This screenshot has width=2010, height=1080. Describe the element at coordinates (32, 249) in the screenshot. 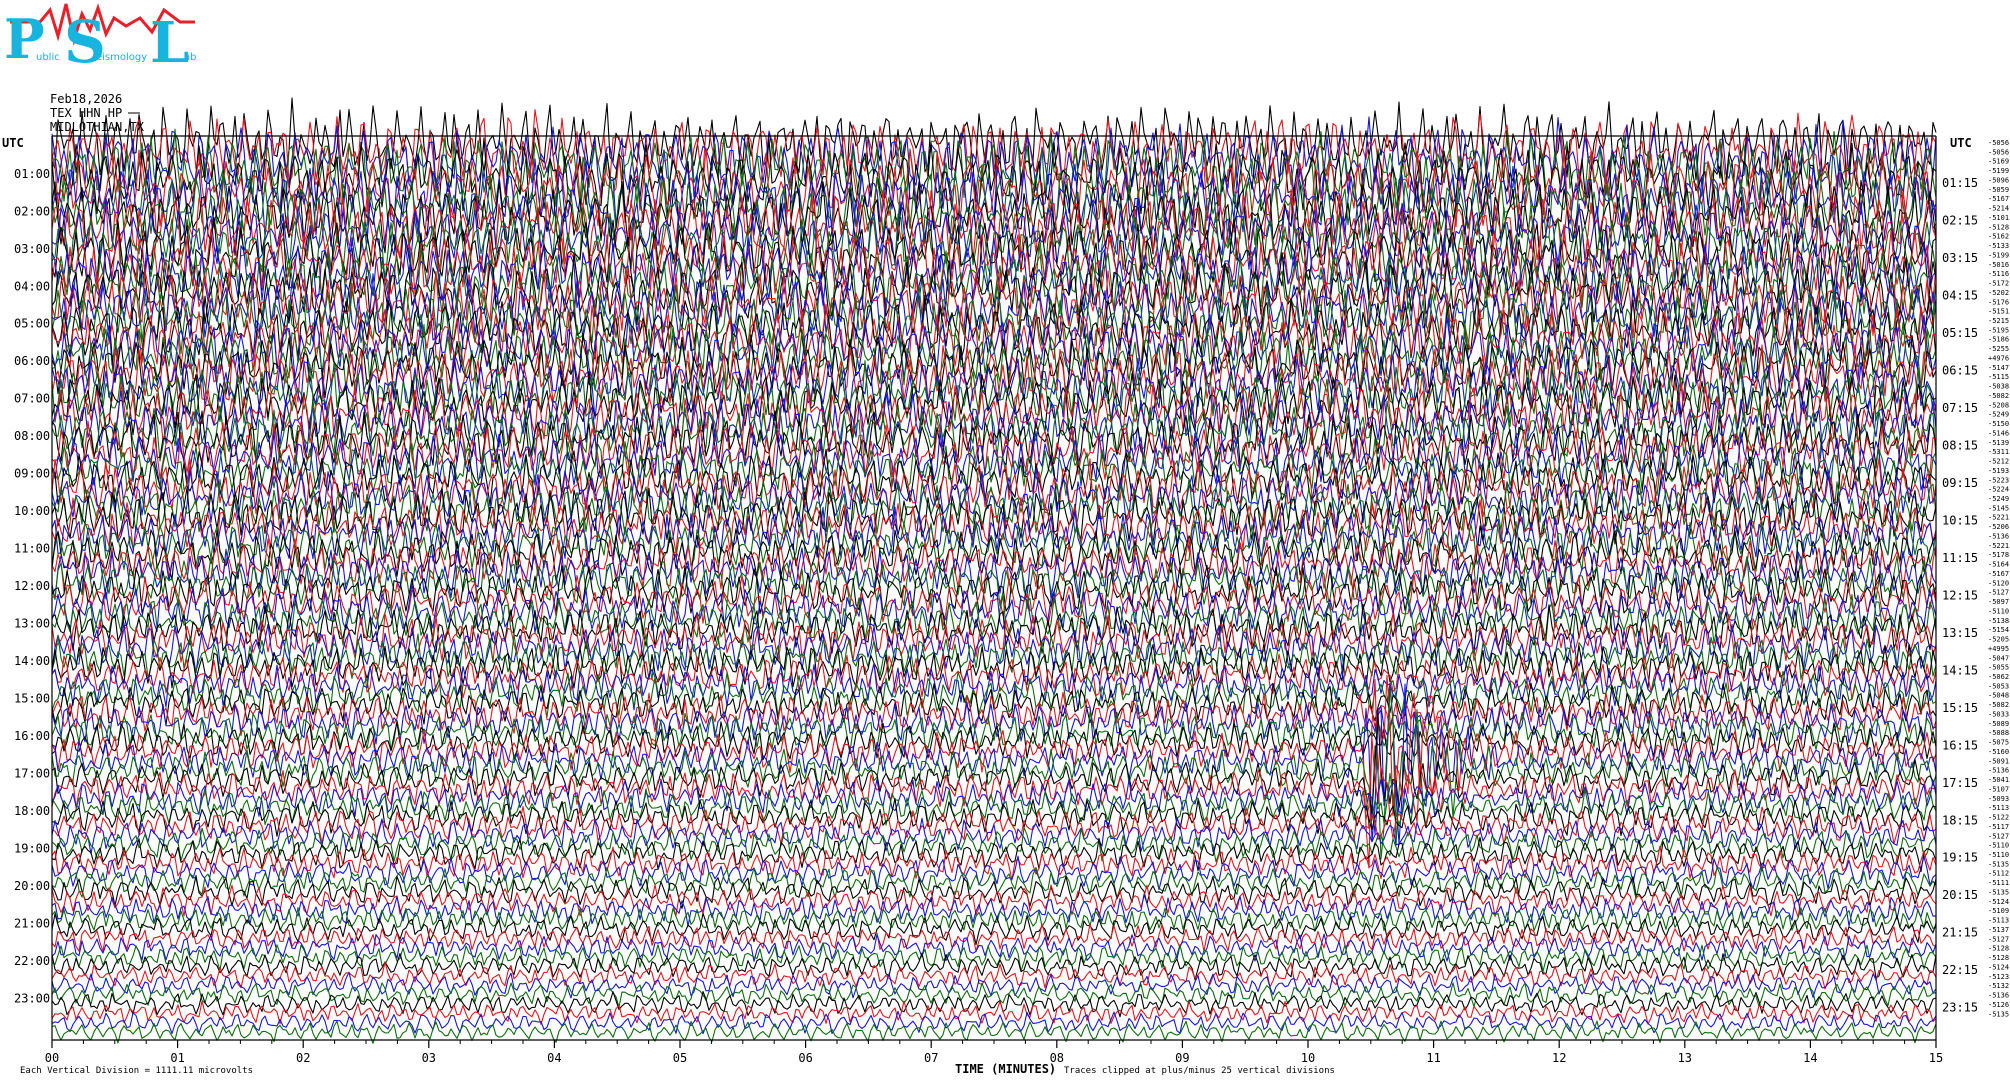

I see `left-hour-label: 03:00` at that location.